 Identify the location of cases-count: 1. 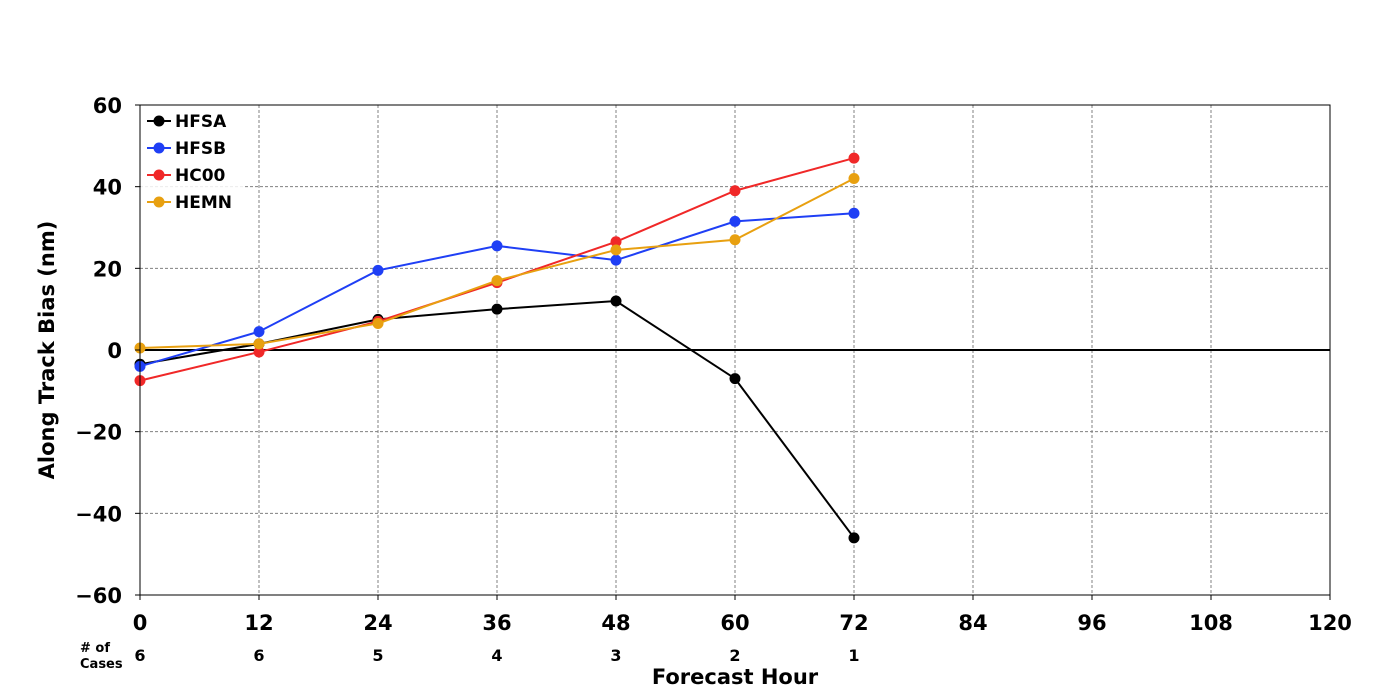
(853, 655).